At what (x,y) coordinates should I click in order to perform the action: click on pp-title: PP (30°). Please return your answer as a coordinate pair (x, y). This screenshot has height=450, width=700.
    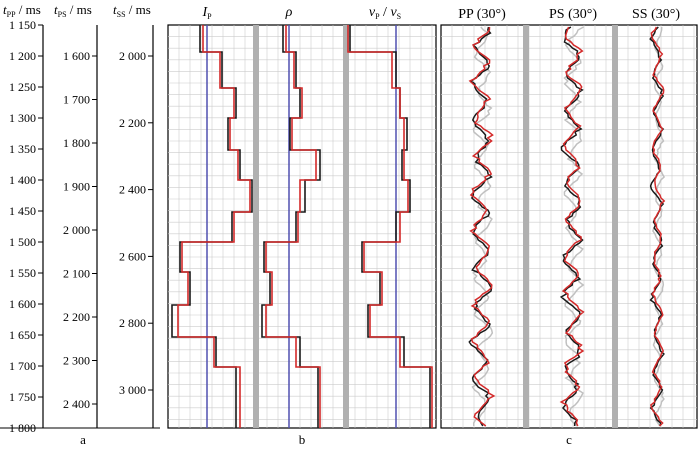
    Looking at the image, I should click on (482, 14).